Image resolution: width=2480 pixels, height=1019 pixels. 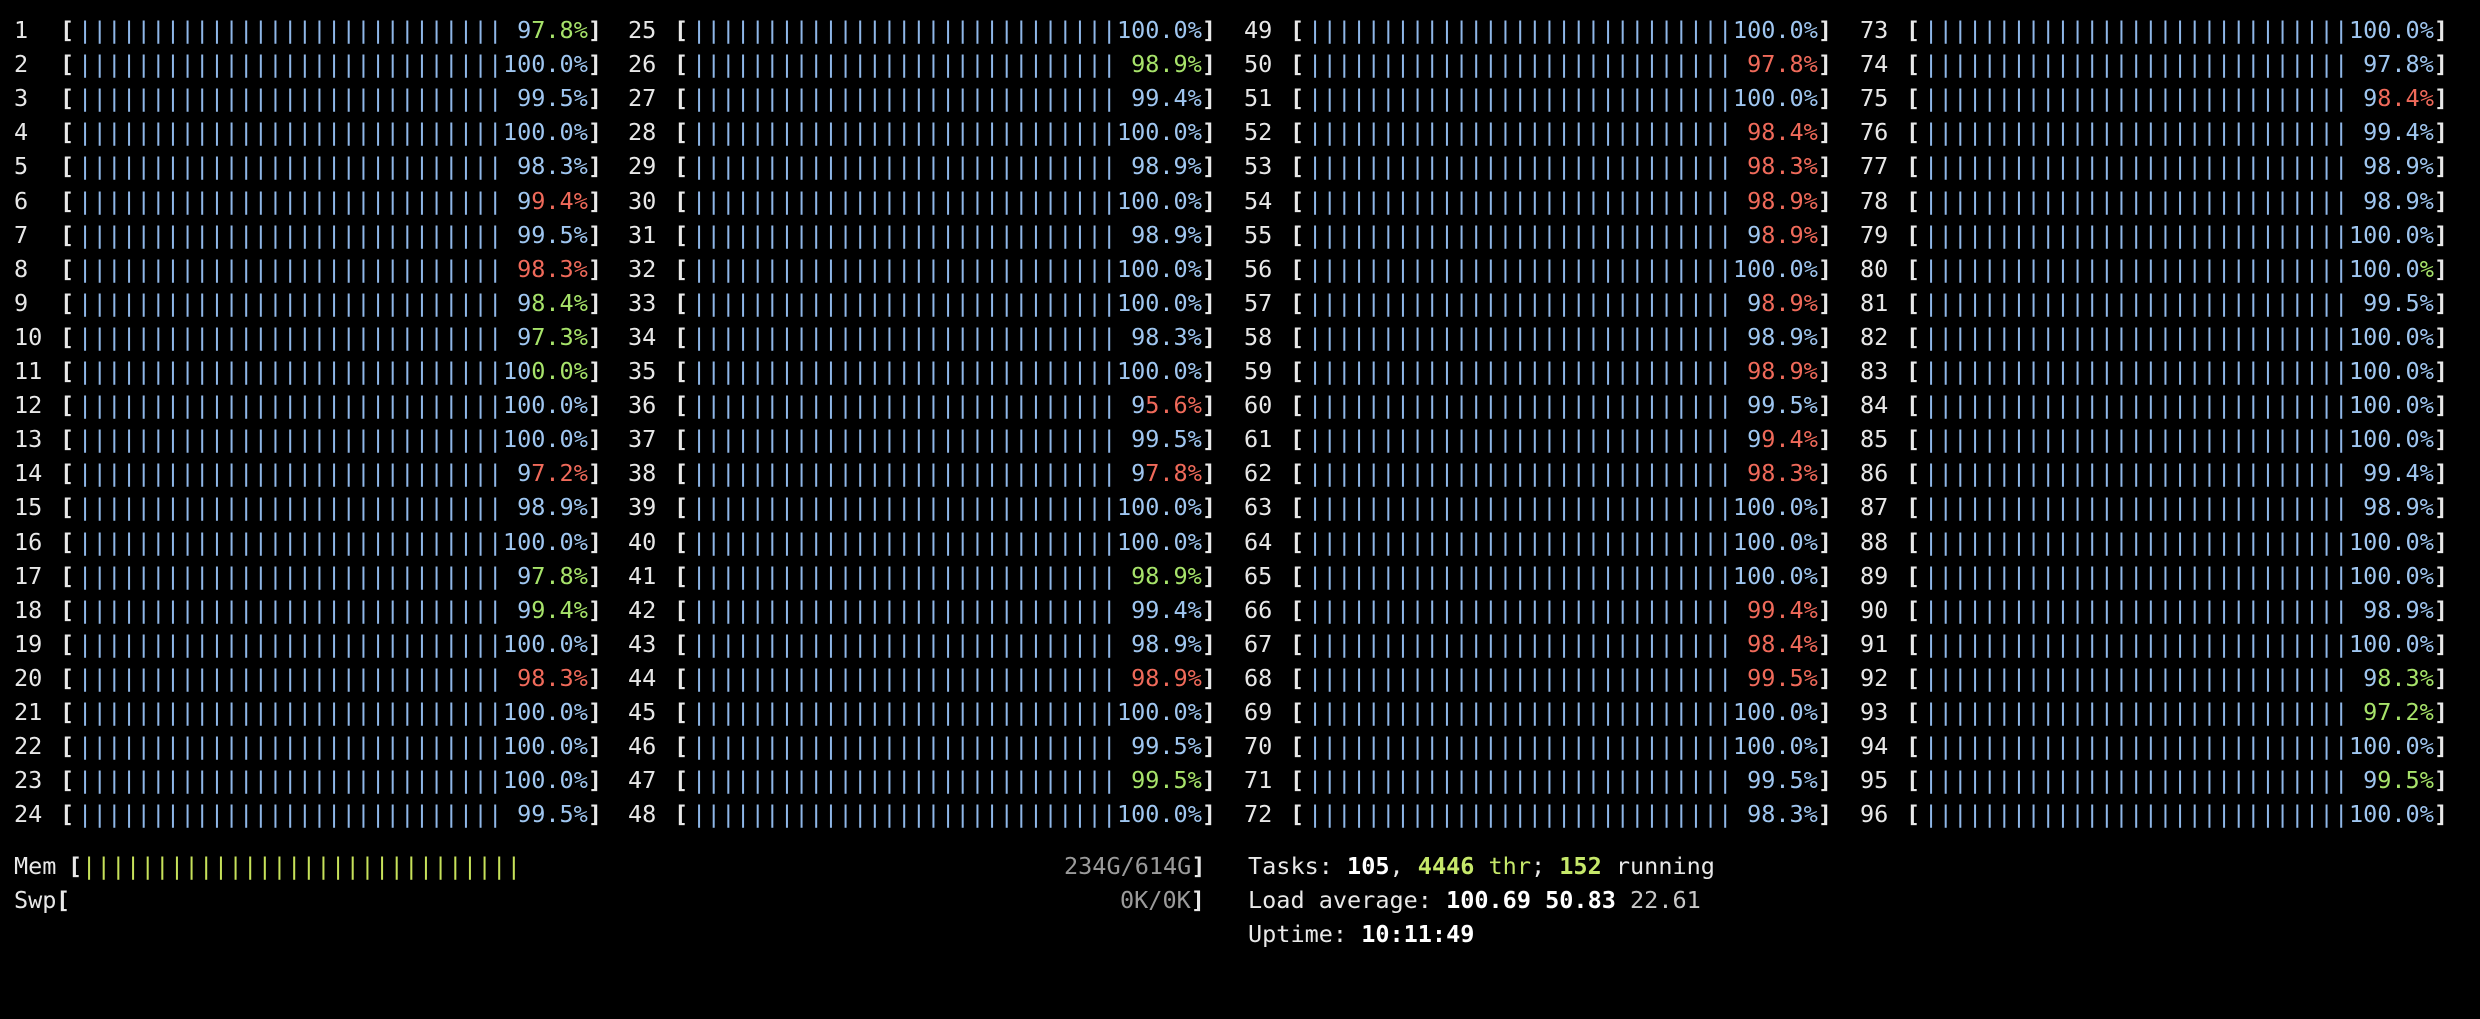 I want to click on cpu-number: 92, so click(x=1874, y=677).